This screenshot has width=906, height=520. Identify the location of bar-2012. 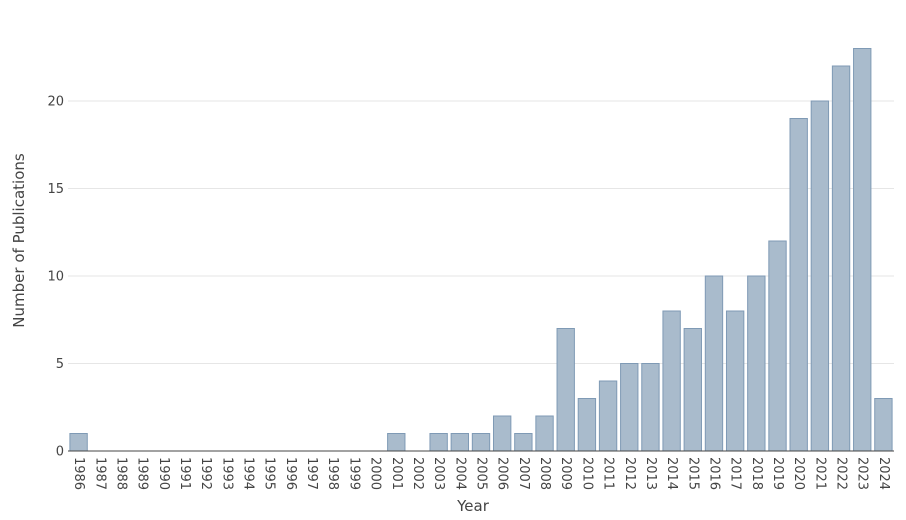
(629, 407).